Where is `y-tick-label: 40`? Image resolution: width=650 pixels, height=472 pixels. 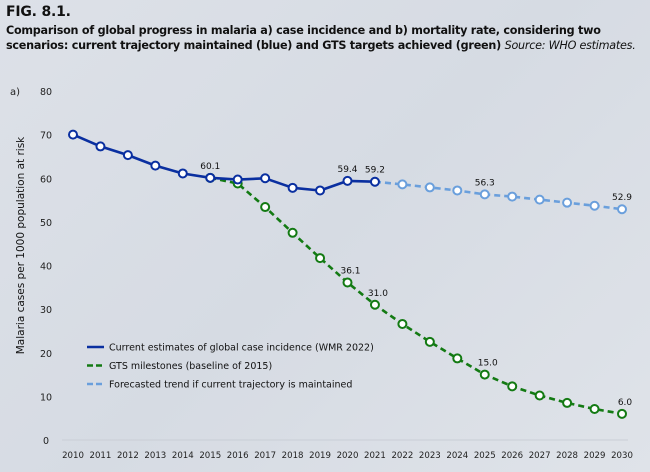
y-tick-label: 40 is located at coordinates (46, 267).